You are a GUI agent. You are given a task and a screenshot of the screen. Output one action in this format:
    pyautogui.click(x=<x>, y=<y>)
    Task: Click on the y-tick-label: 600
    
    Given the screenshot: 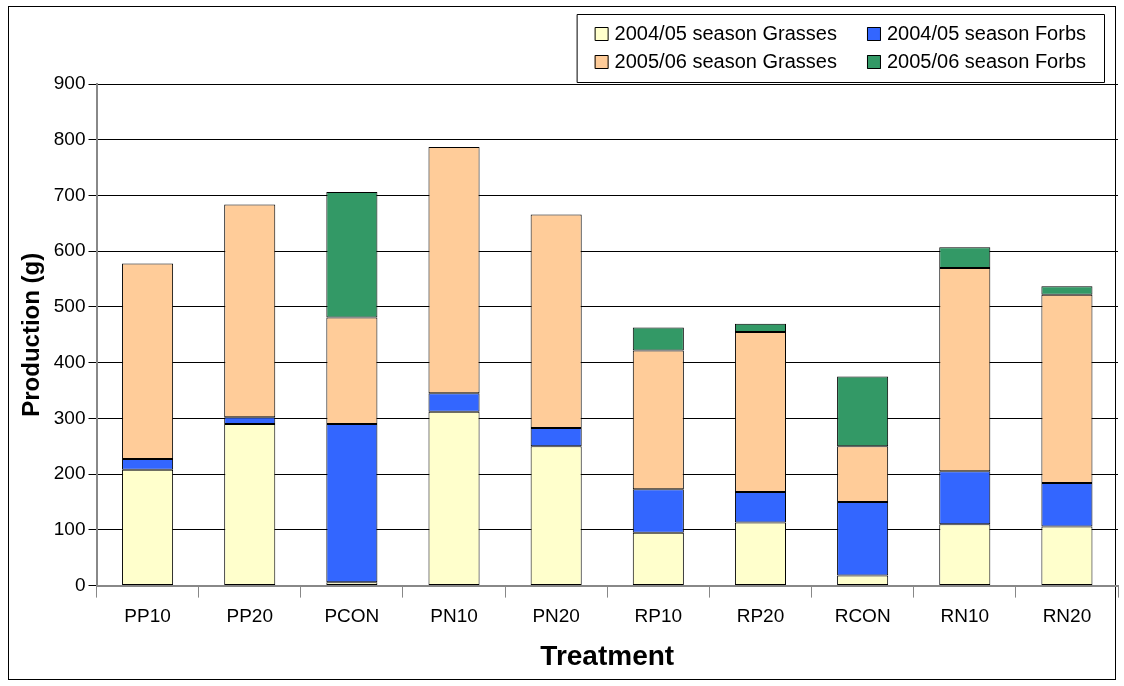 What is the action you would take?
    pyautogui.click(x=69, y=250)
    